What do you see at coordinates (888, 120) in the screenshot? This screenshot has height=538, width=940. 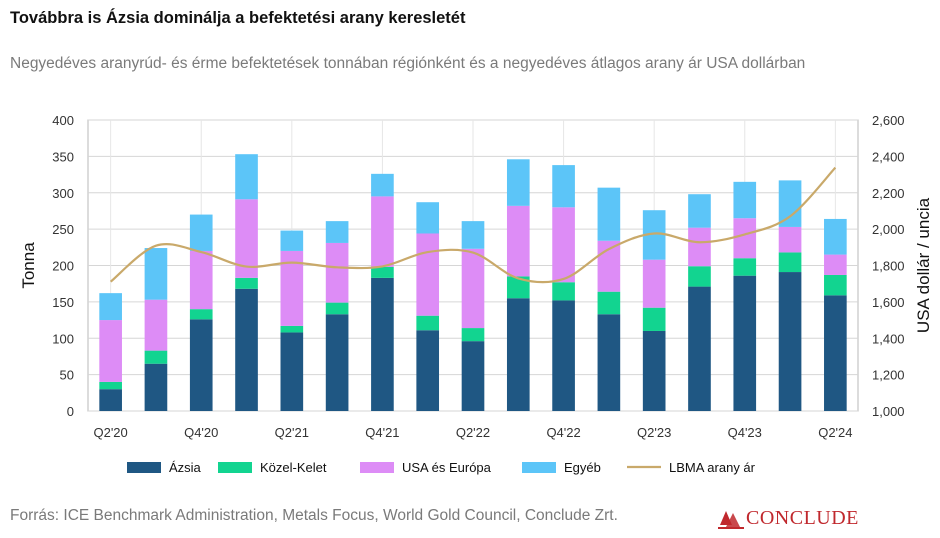 I see `y2-tick-label: 2,600` at bounding box center [888, 120].